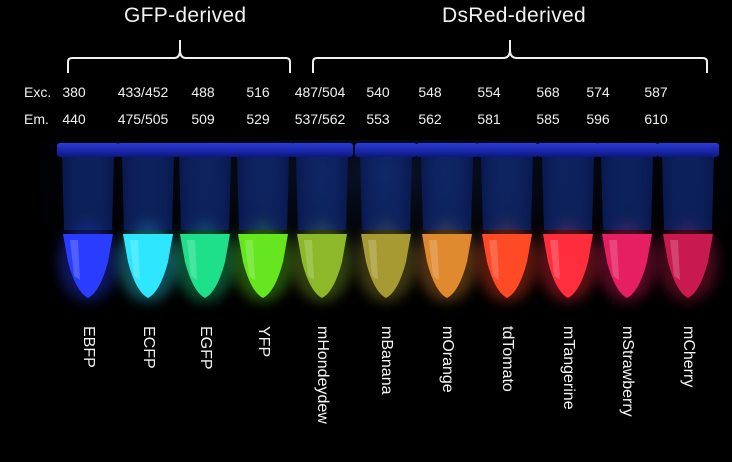  I want to click on tube-morange, so click(447, 222).